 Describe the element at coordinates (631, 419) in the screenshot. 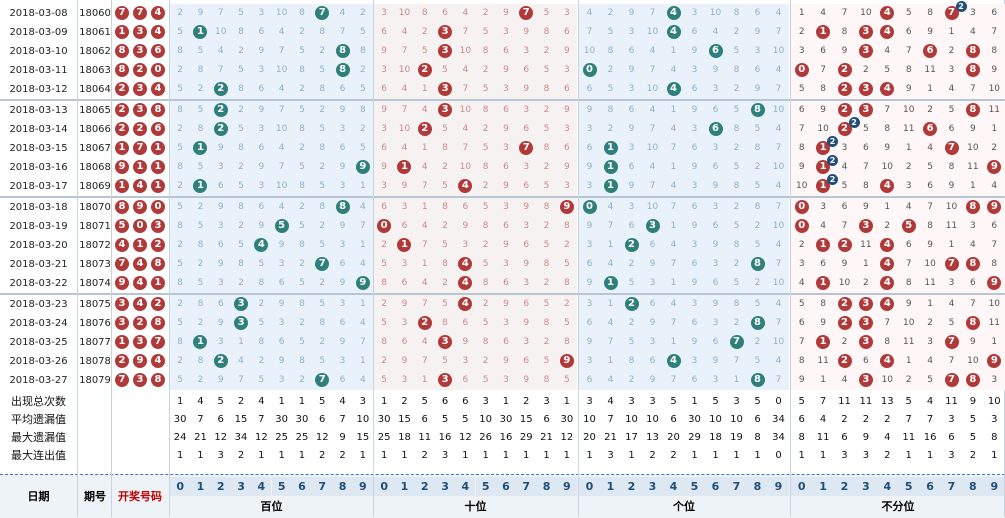

I see `stat-value: 10` at that location.